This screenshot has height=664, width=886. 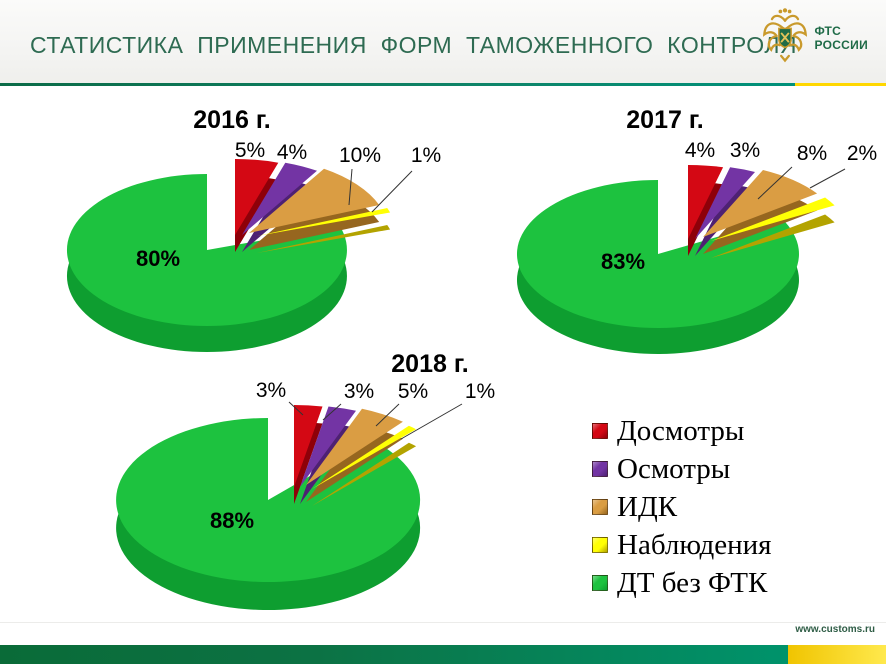 I want to click on pie-2017 г.-slice-Наблюдения-side, so click(x=773, y=236).